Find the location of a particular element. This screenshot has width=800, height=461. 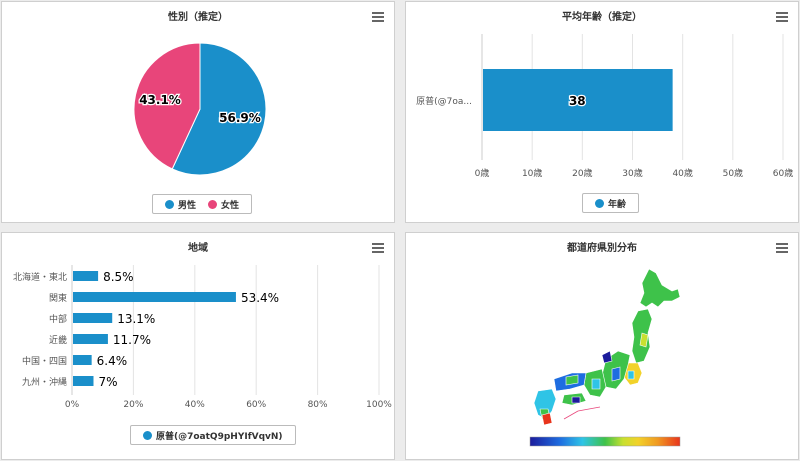

legend-label-male: 男性 is located at coordinates (187, 205).